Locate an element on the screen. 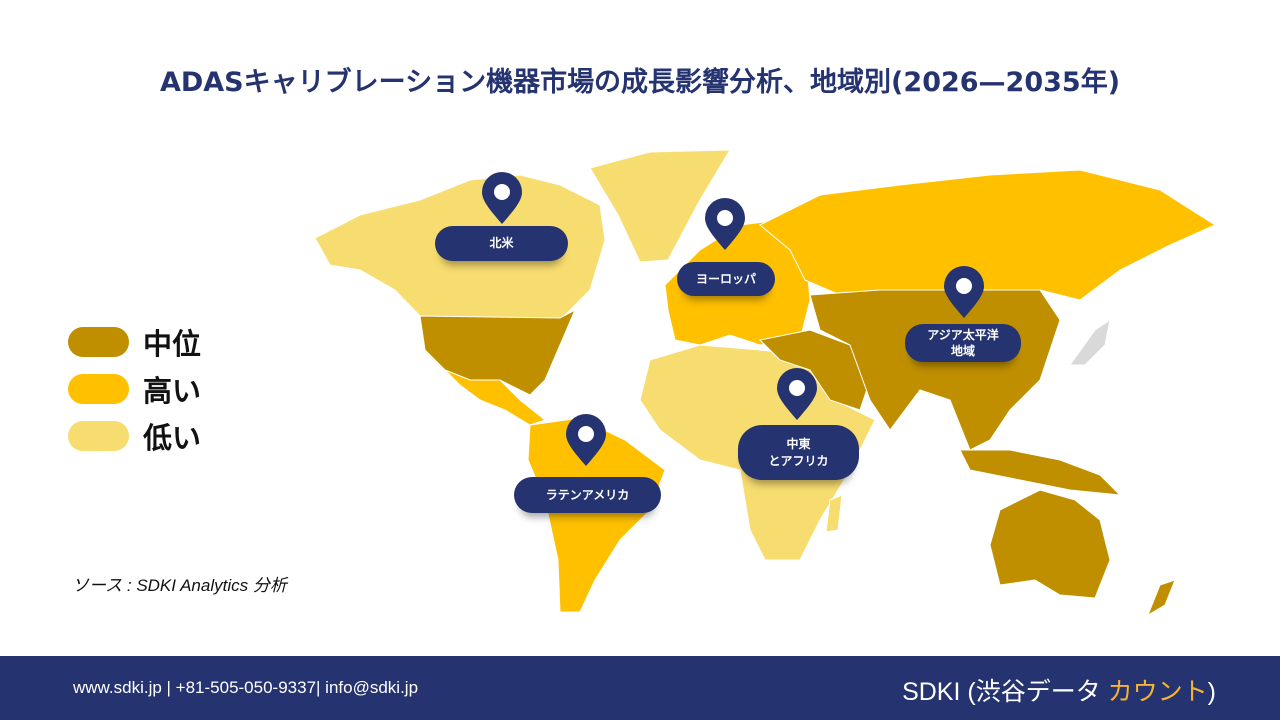 The width and height of the screenshot is (1280, 720). brand-close: ) is located at coordinates (1211, 692).